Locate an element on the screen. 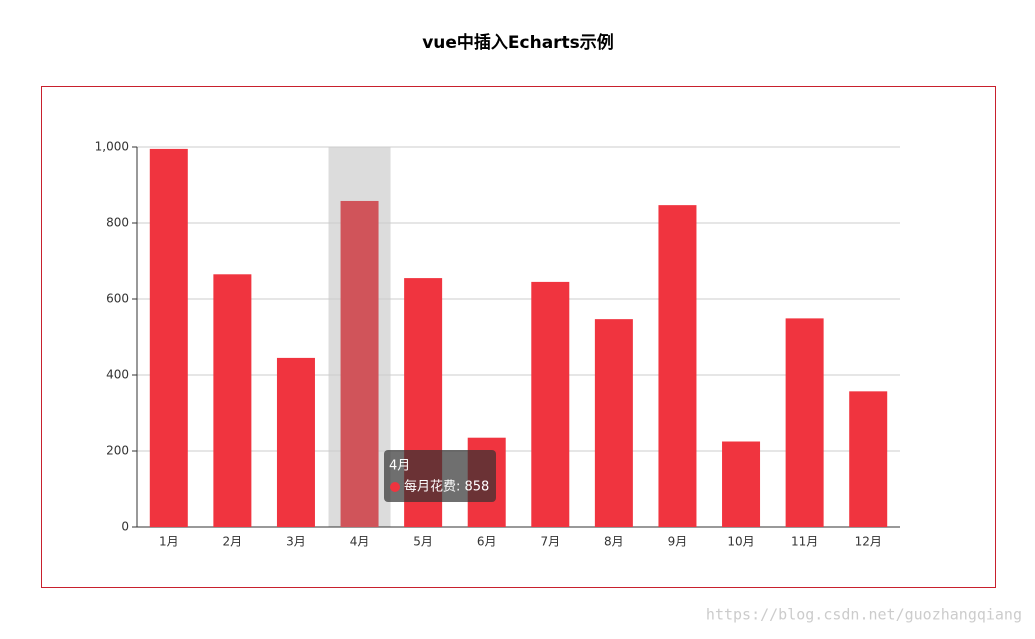 This screenshot has width=1035, height=639. tooltip-text: 每月花费: 858 is located at coordinates (446, 487).